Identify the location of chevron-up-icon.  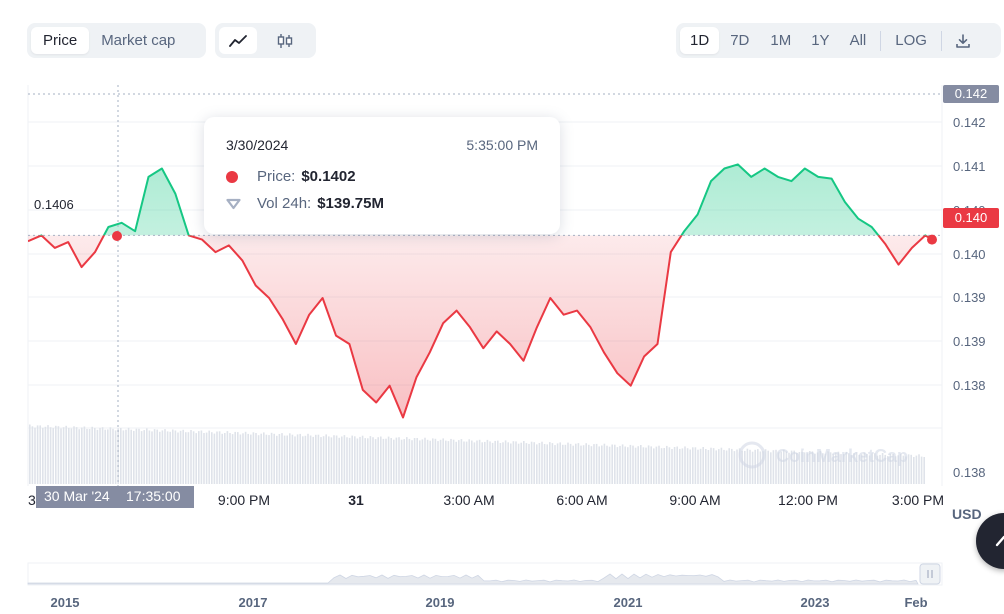
(999, 541).